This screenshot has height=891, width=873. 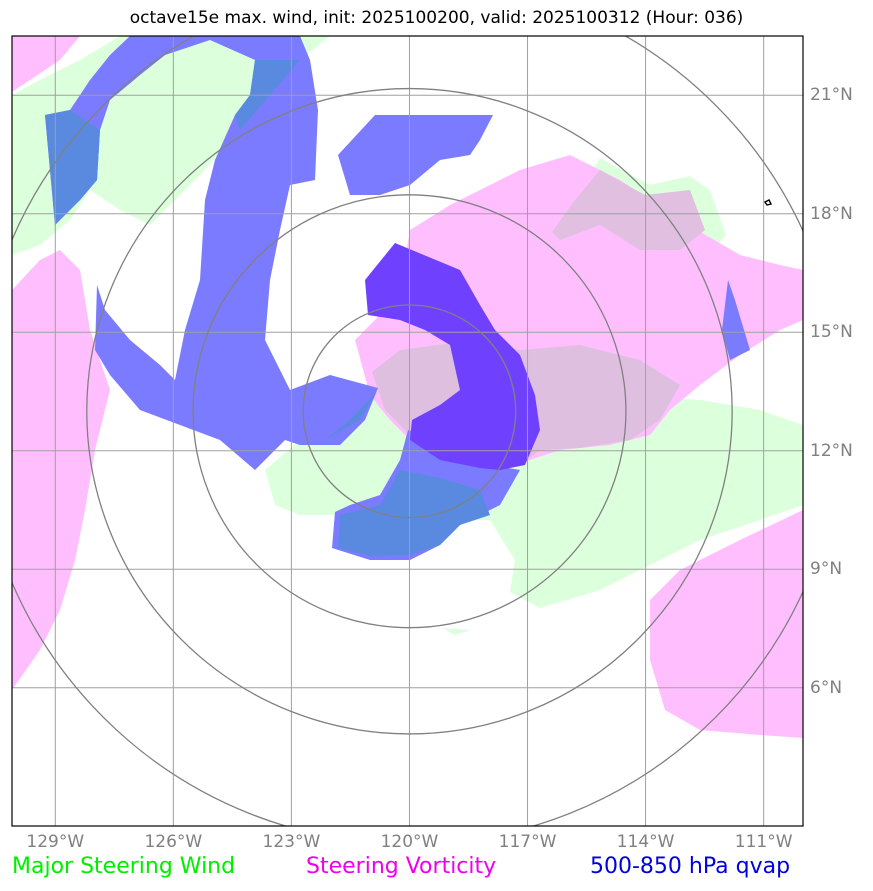 I want to click on vorticity-area-west, so click(x=61, y=470).